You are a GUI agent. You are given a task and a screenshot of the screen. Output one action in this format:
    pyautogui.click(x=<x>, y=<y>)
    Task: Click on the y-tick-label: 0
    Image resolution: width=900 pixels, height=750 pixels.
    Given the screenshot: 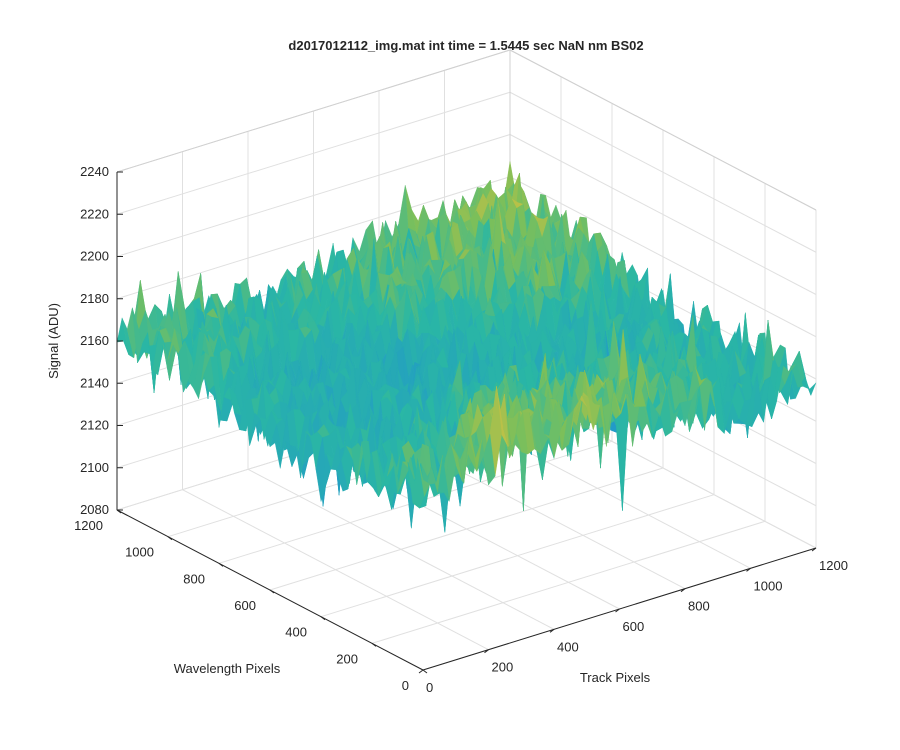 What is the action you would take?
    pyautogui.click(x=405, y=685)
    